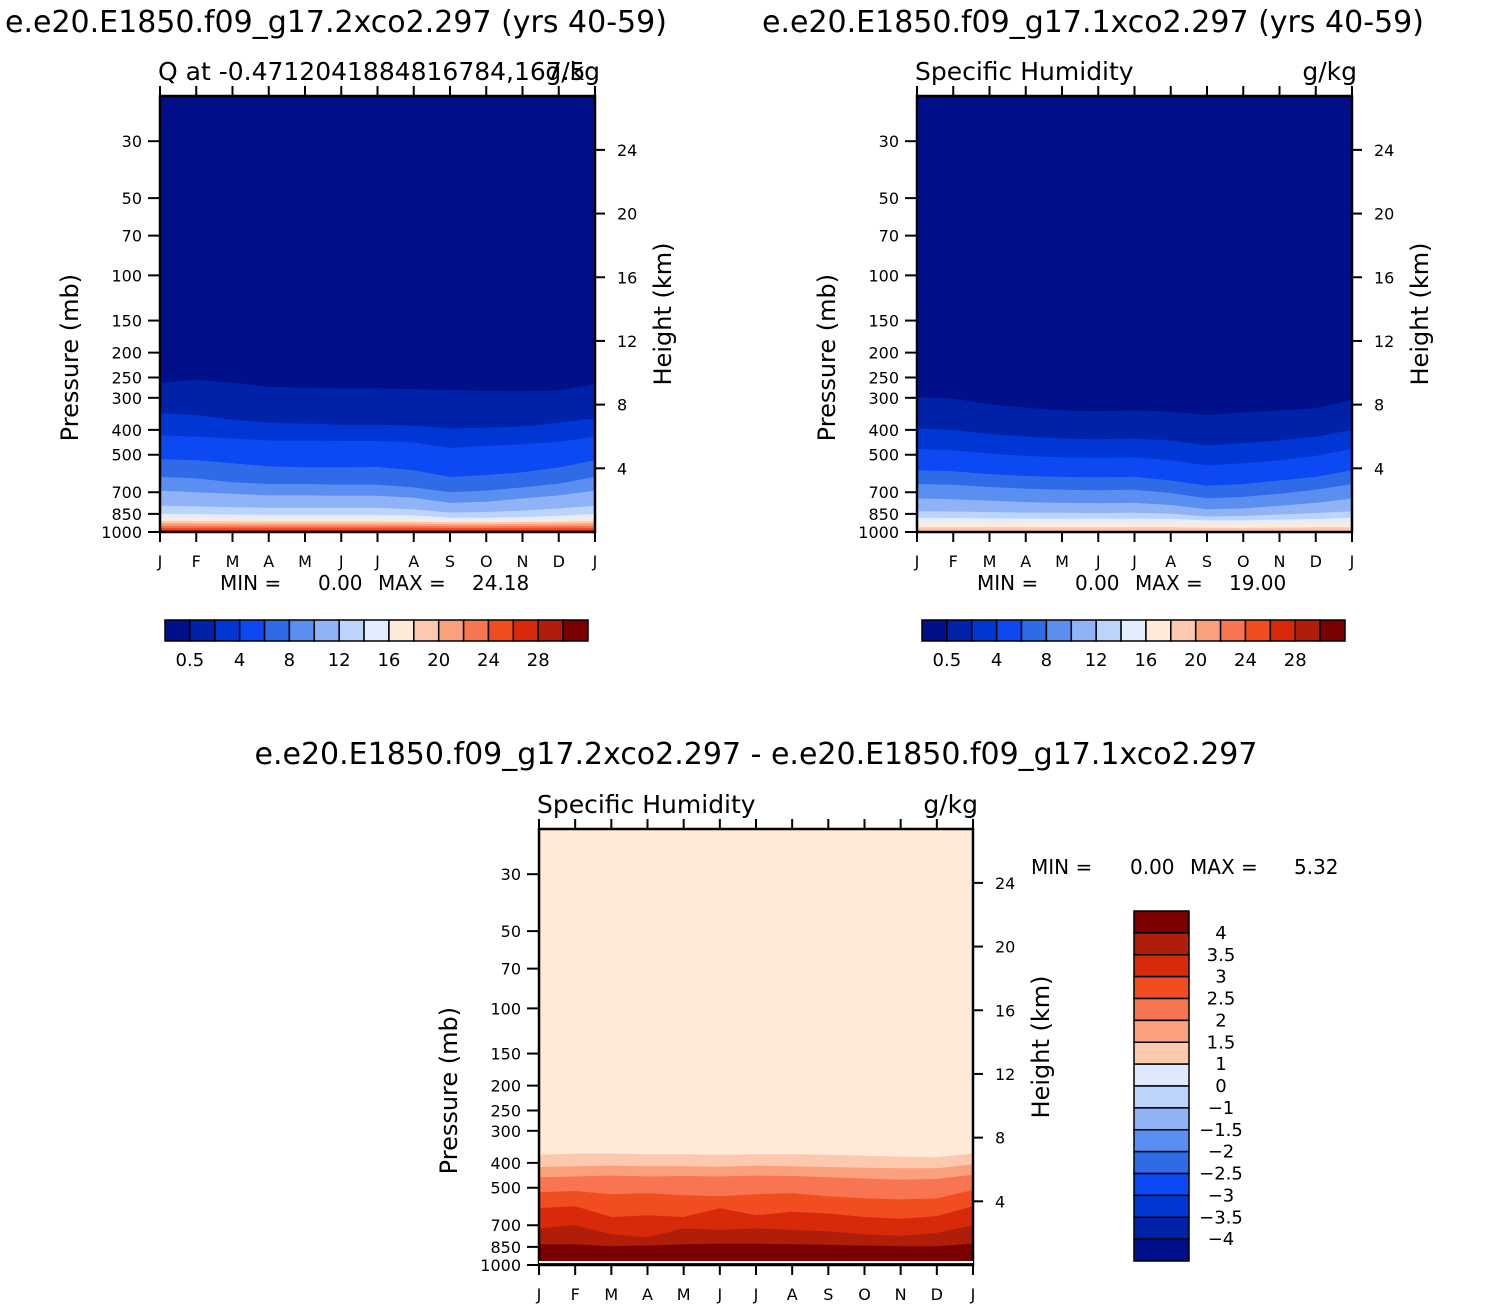 The width and height of the screenshot is (1512, 1307). Describe the element at coordinates (883, 430) in the screenshot. I see `y-tick-label: 400` at that location.